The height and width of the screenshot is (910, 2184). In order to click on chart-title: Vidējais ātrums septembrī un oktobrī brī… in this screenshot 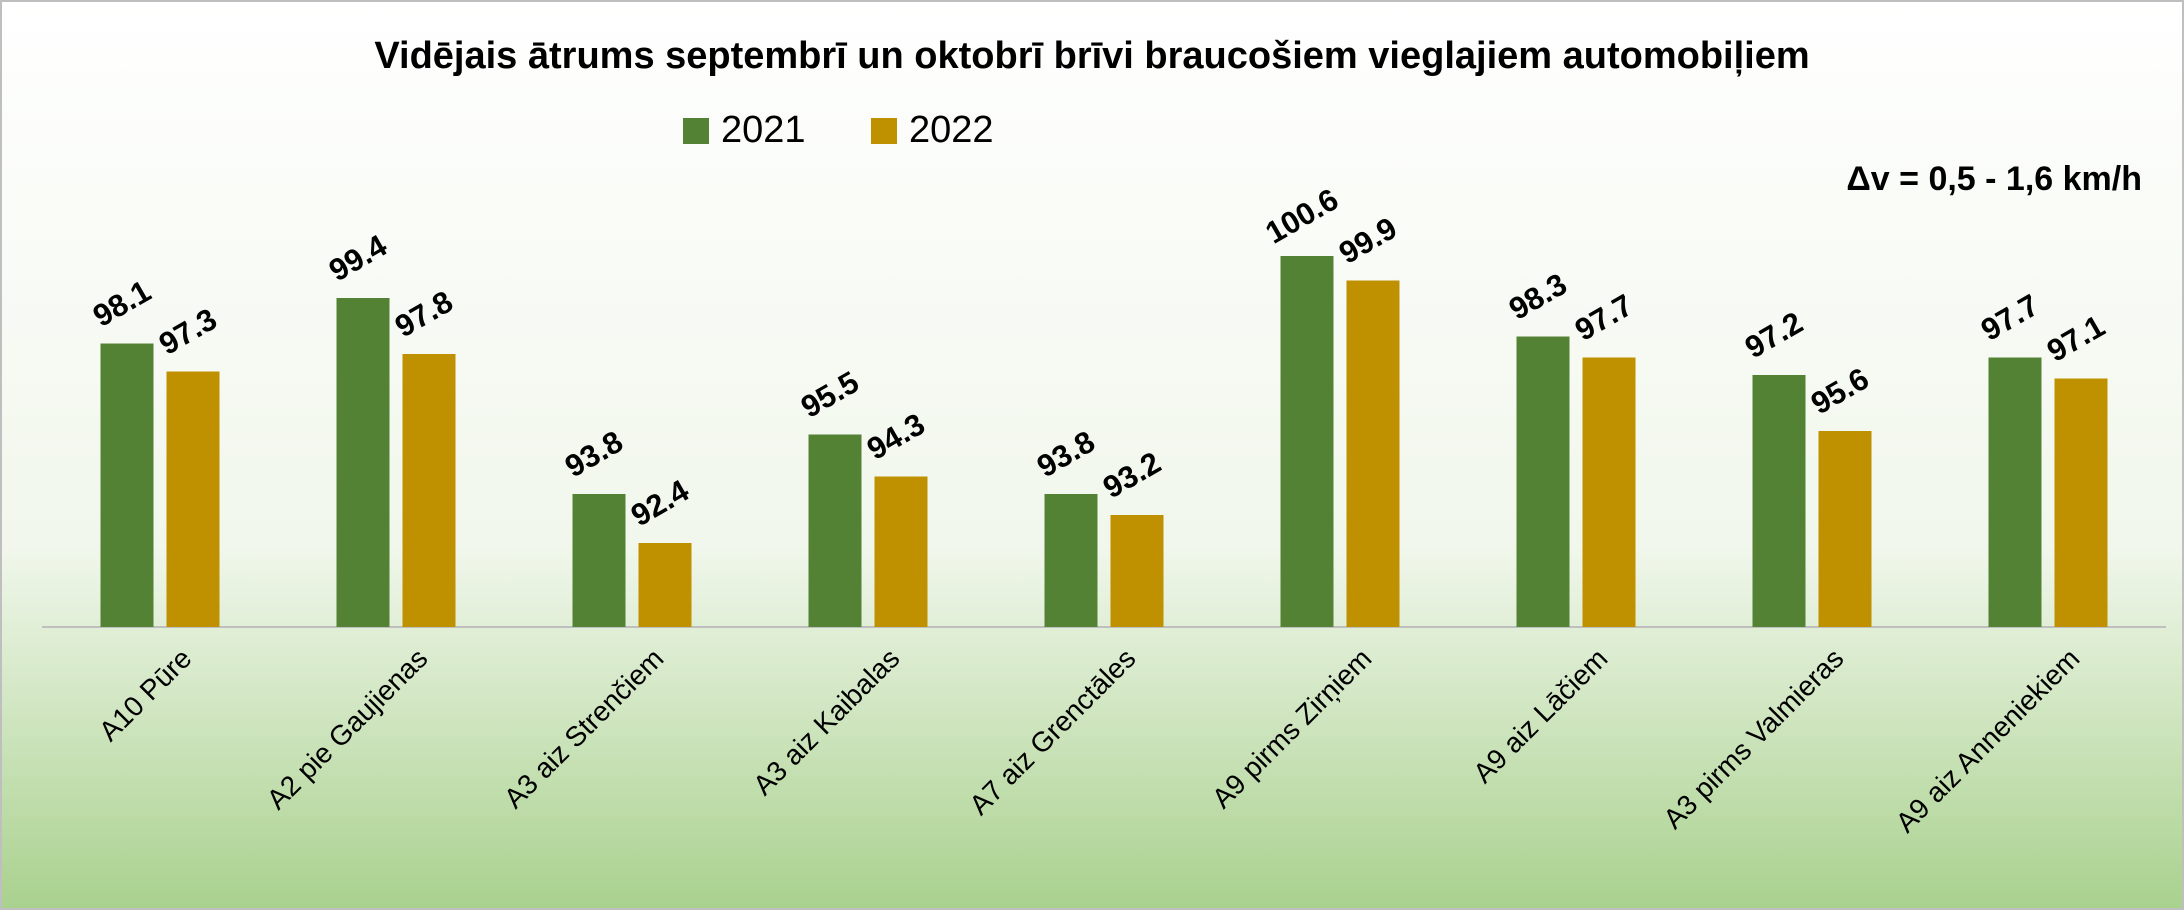, I will do `click(1091, 56)`.